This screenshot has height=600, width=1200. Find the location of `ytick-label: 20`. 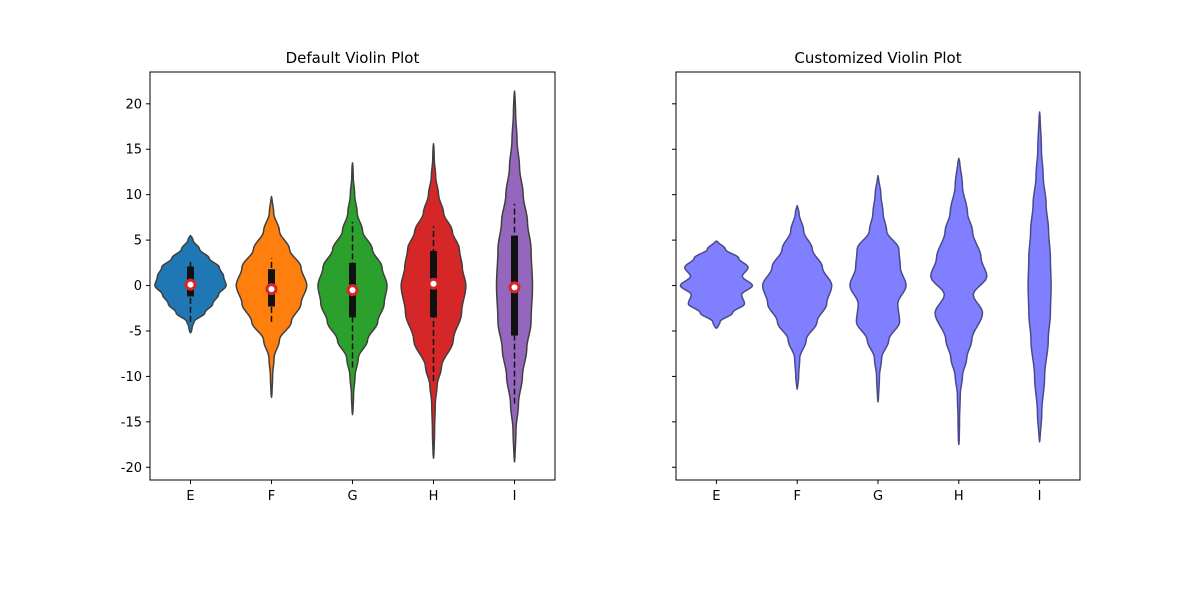

ytick-label: 20 is located at coordinates (133, 104).